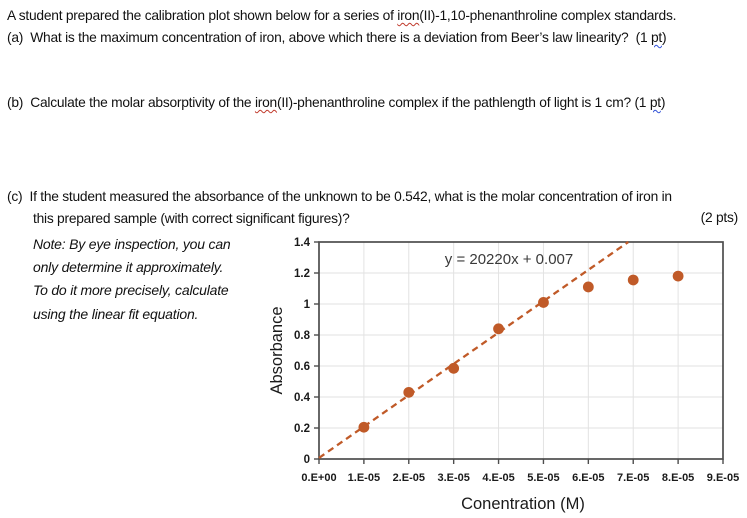 This screenshot has height=518, width=747. I want to click on x-tick-label: 8.E-05, so click(678, 478).